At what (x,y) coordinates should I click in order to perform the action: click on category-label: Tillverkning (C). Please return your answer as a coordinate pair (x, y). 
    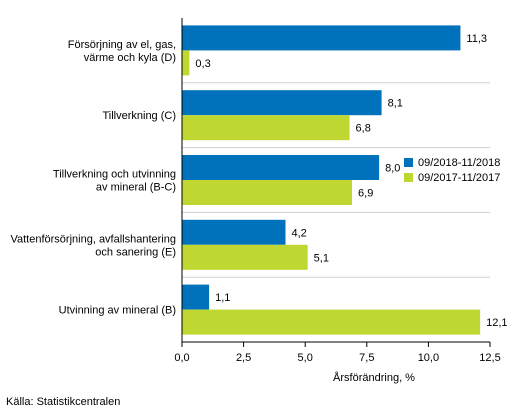
    Looking at the image, I should click on (139, 116).